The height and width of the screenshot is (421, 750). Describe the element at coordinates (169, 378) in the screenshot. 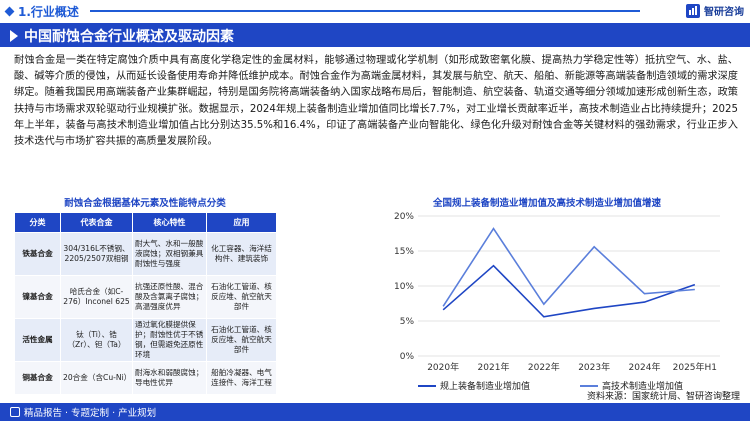

I see `features-cell: 耐海水和弱酸腐蚀；导电性优异` at that location.